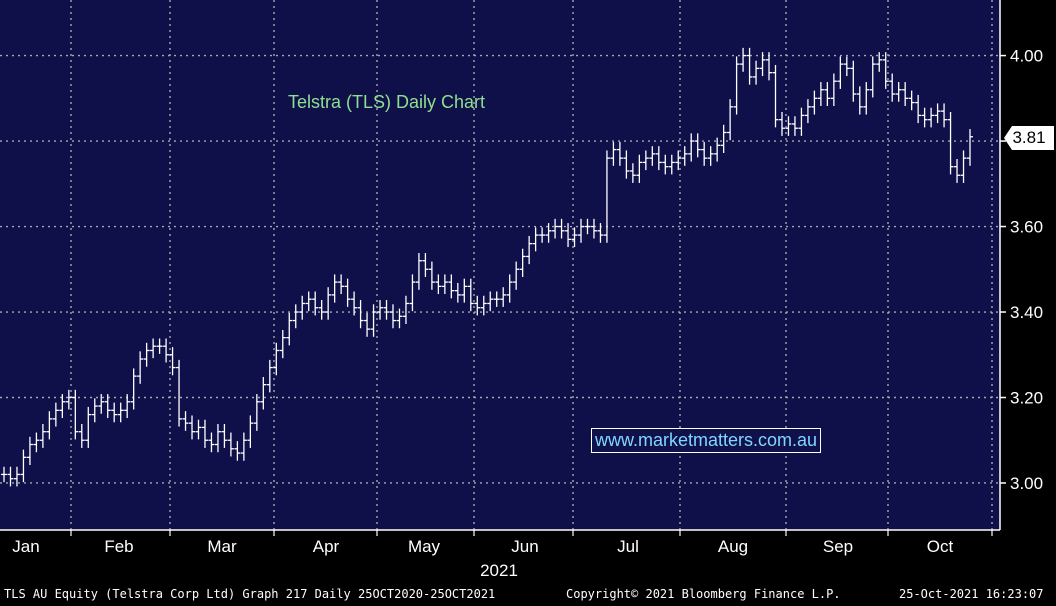  What do you see at coordinates (25, 546) in the screenshot?
I see `x-tick-label: Jan` at bounding box center [25, 546].